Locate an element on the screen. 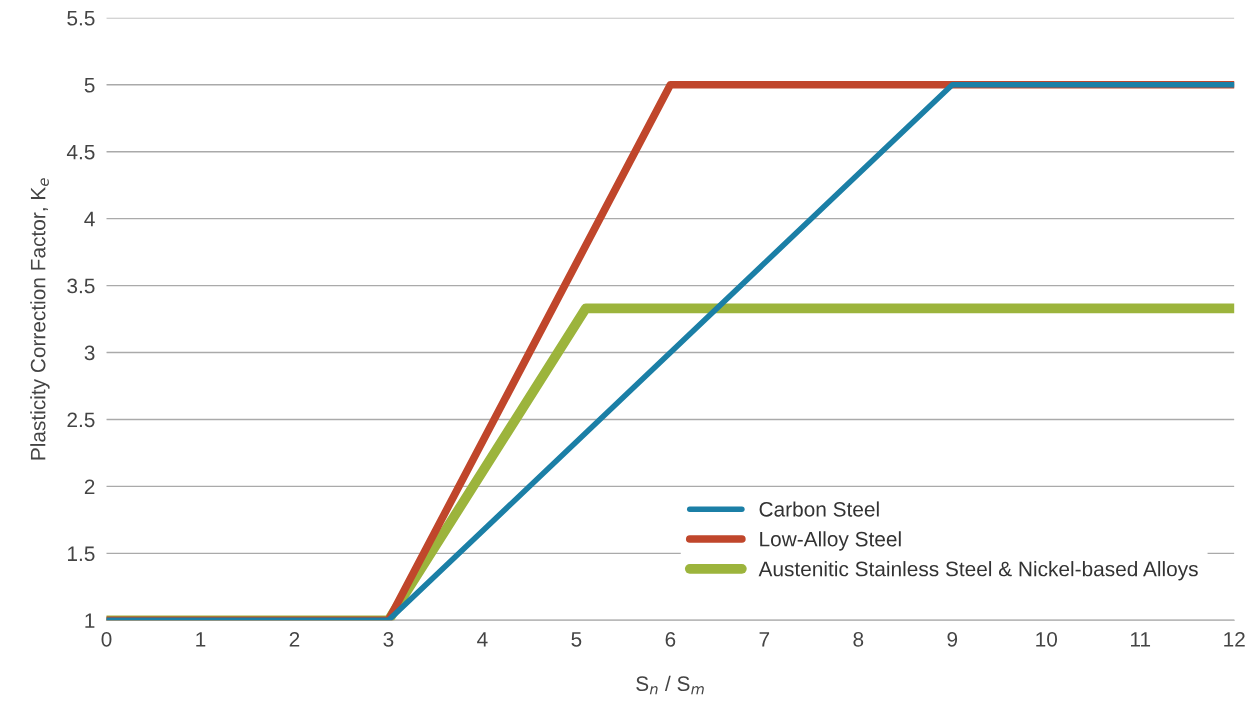 The height and width of the screenshot is (713, 1253). y-tick-label: 2 is located at coordinates (89, 486).